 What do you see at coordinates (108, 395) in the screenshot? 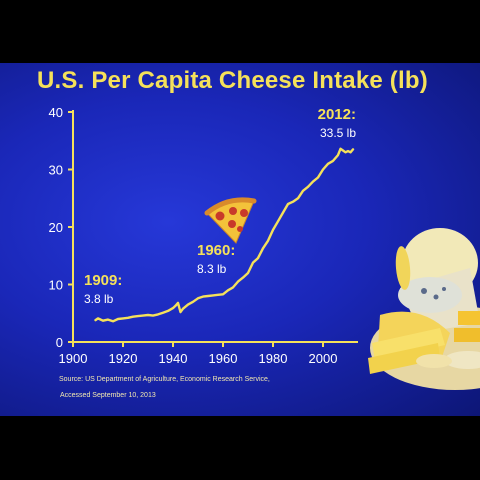
I see `source-accessed: Accessed September 10, 2013` at bounding box center [108, 395].